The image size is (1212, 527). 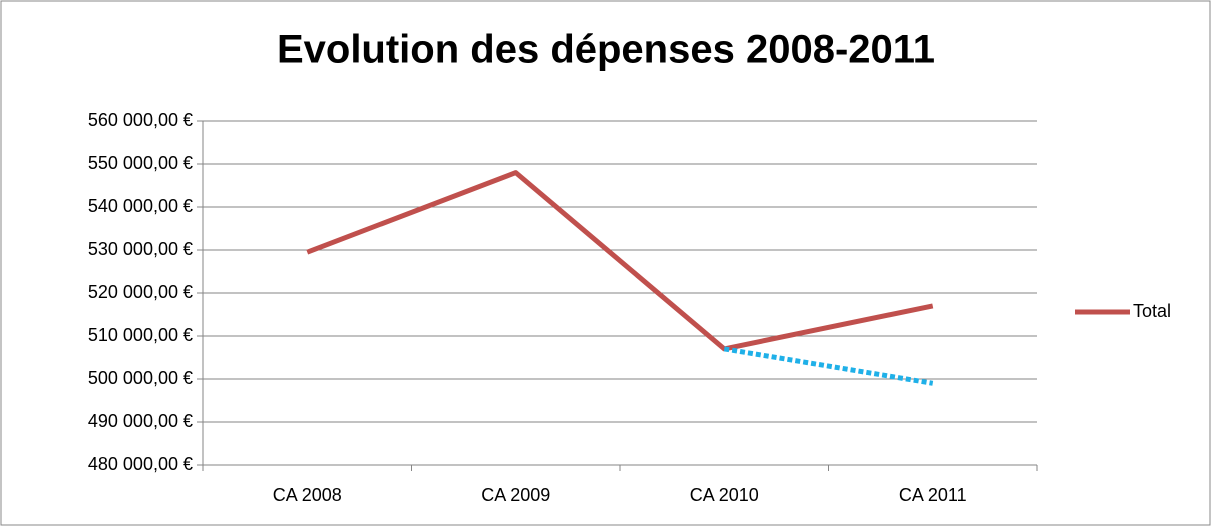 What do you see at coordinates (724, 495) in the screenshot?
I see `x-tick-label: CA 2010` at bounding box center [724, 495].